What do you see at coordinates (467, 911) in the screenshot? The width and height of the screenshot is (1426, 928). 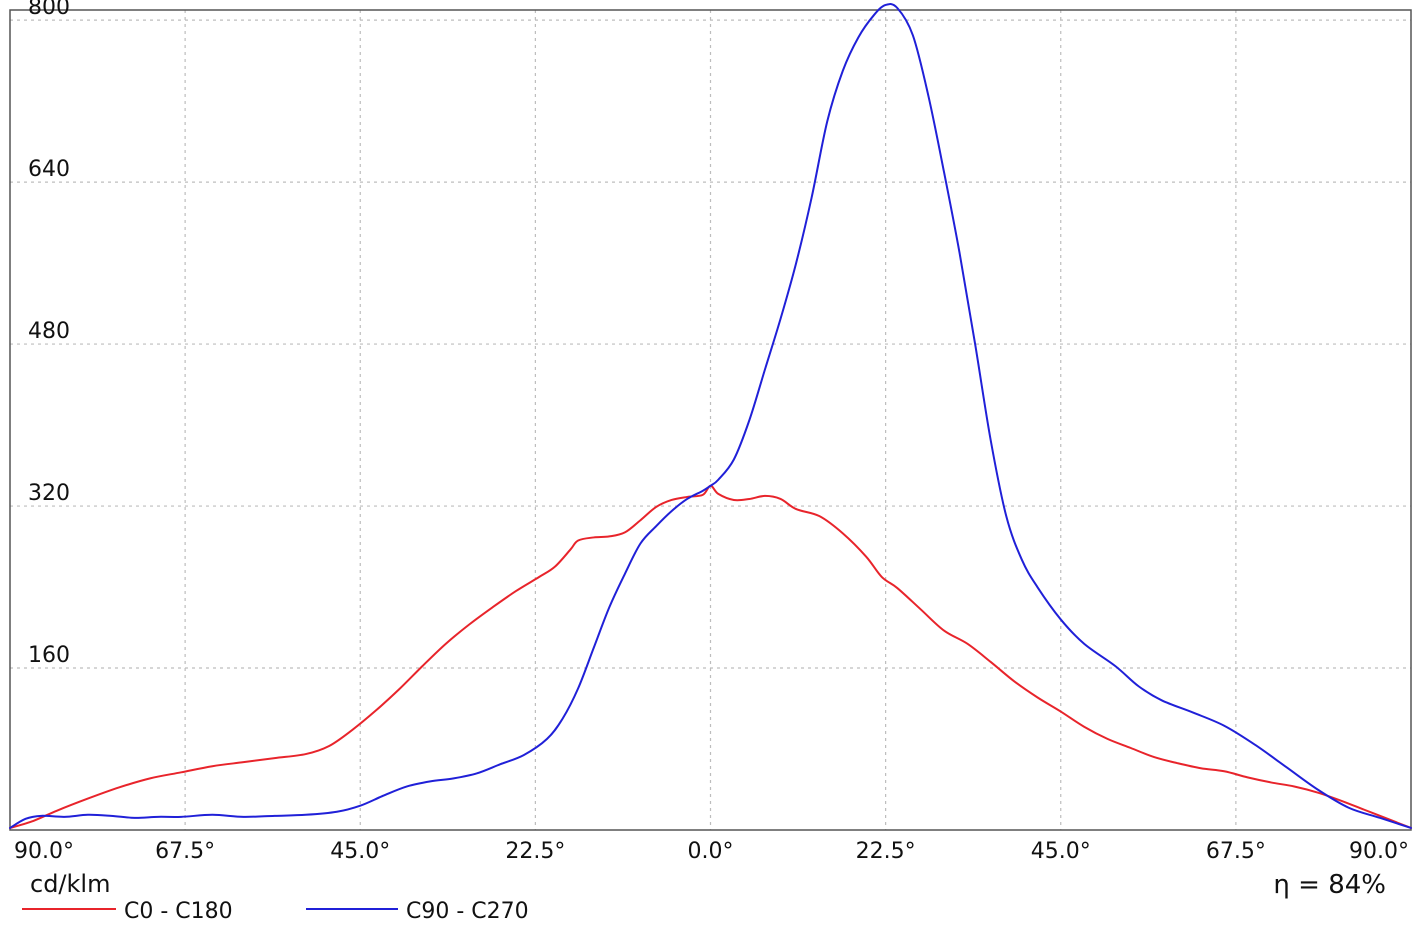 I see `legend-label-c90-c270: C90 - C270` at bounding box center [467, 911].